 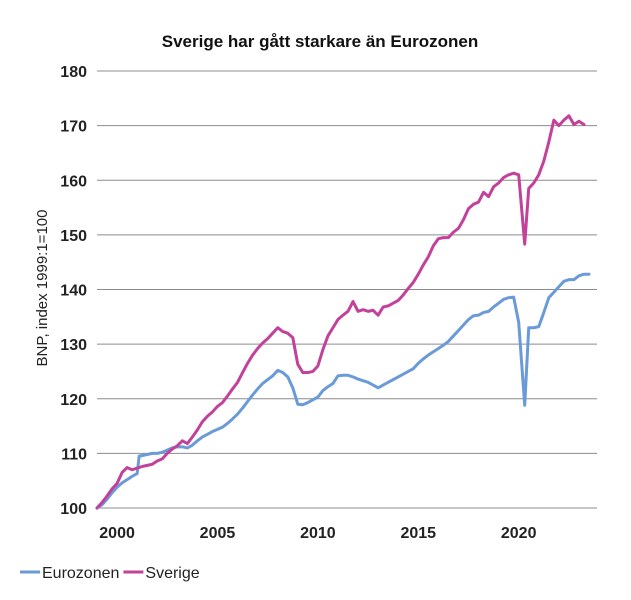 What do you see at coordinates (74, 454) in the screenshot?
I see `y-tick-label: 110` at bounding box center [74, 454].